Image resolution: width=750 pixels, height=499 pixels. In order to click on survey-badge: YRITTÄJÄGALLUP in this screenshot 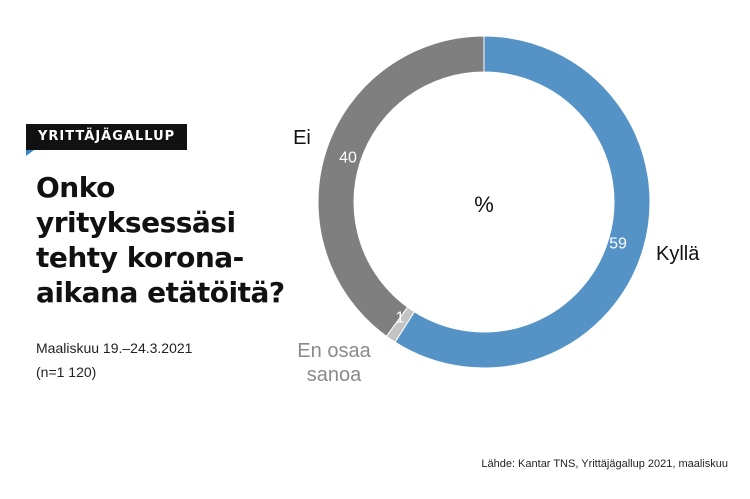, I will do `click(107, 137)`.